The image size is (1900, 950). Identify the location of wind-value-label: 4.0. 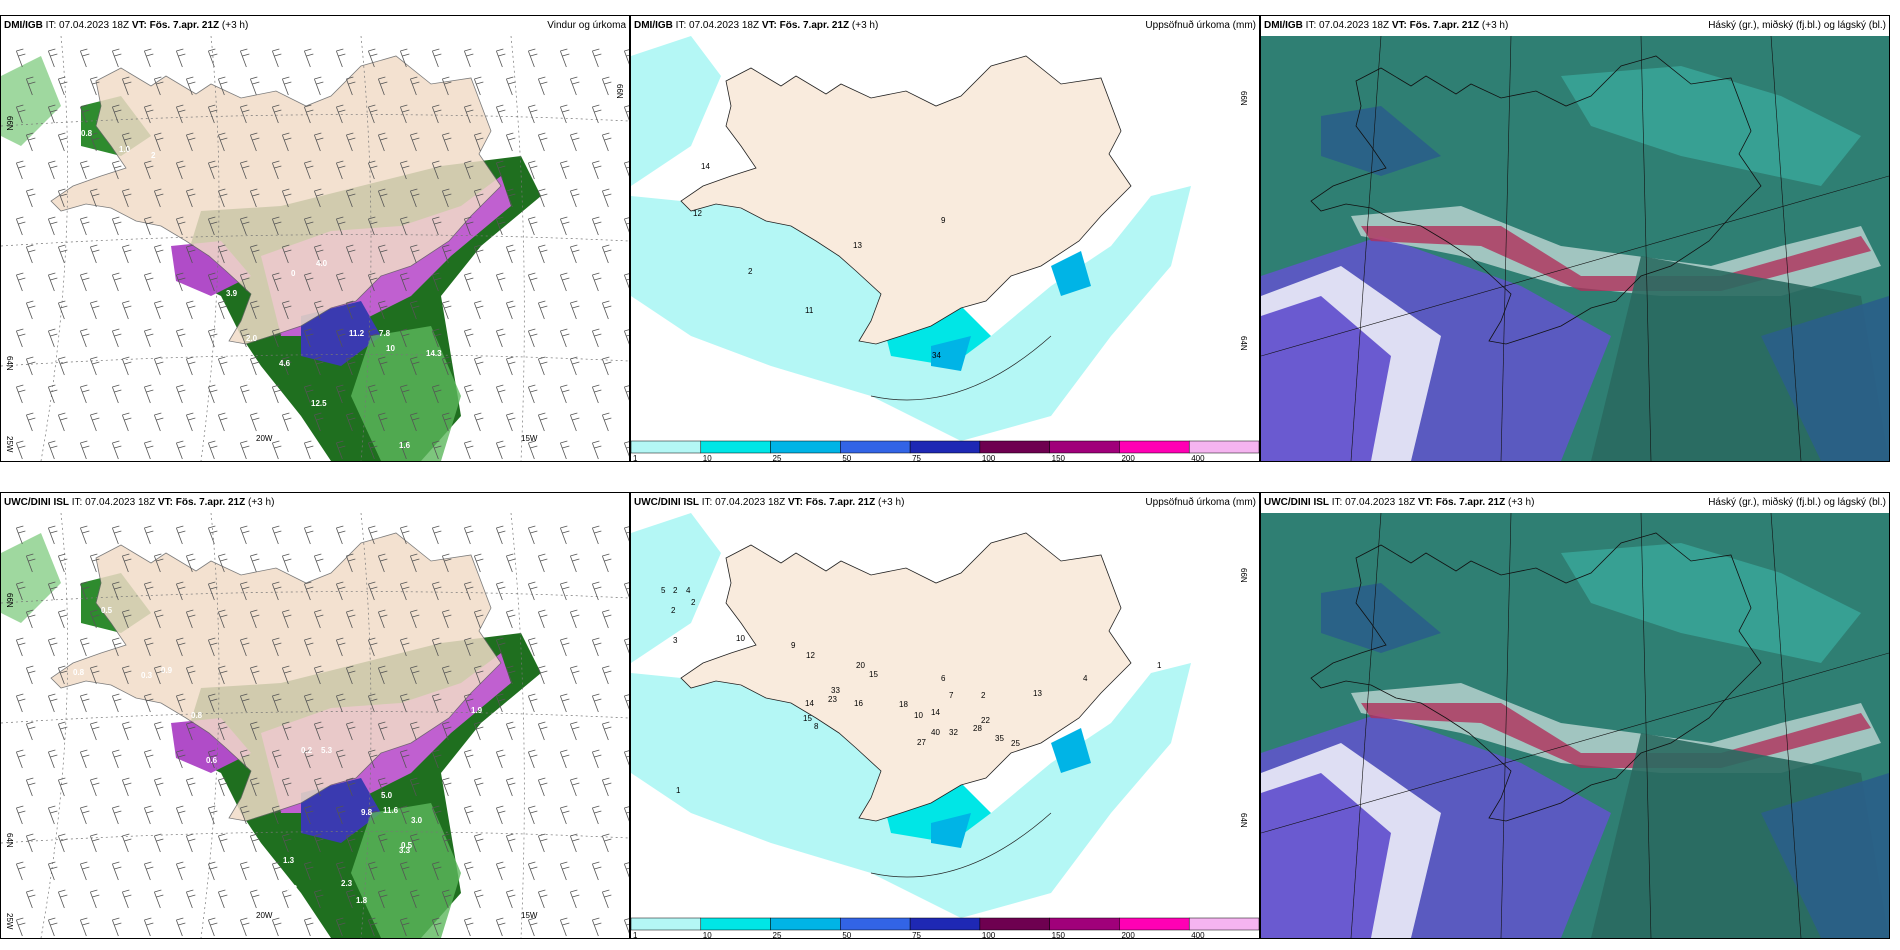
(322, 263).